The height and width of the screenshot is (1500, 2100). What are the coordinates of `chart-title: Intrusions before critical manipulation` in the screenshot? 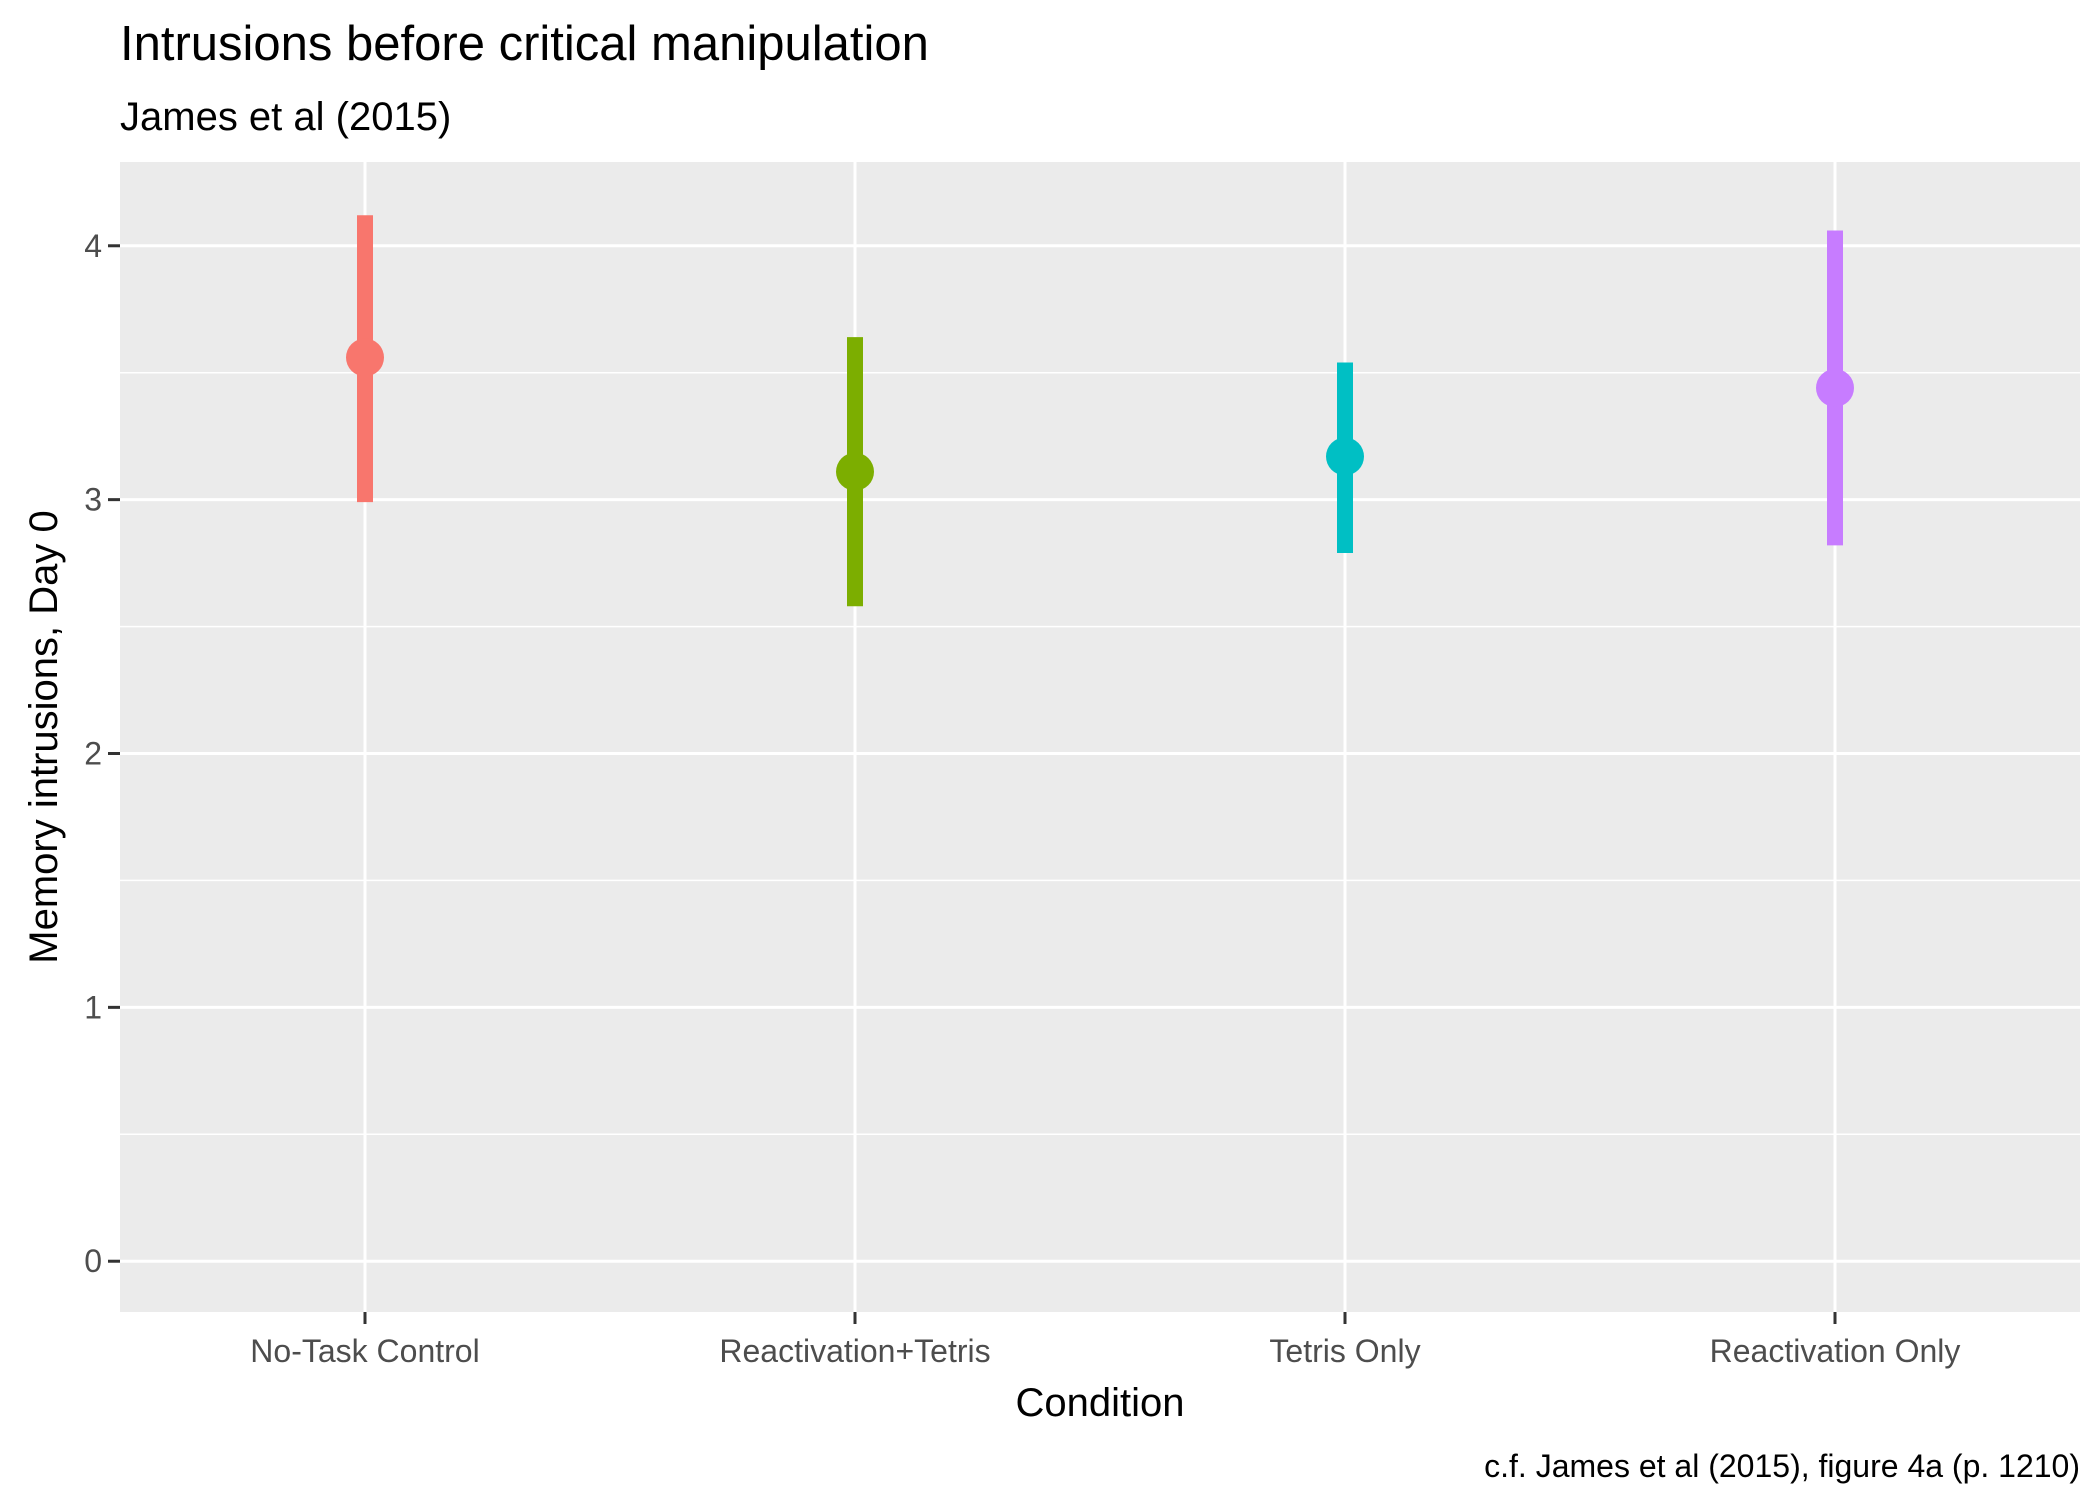 It's located at (524, 44).